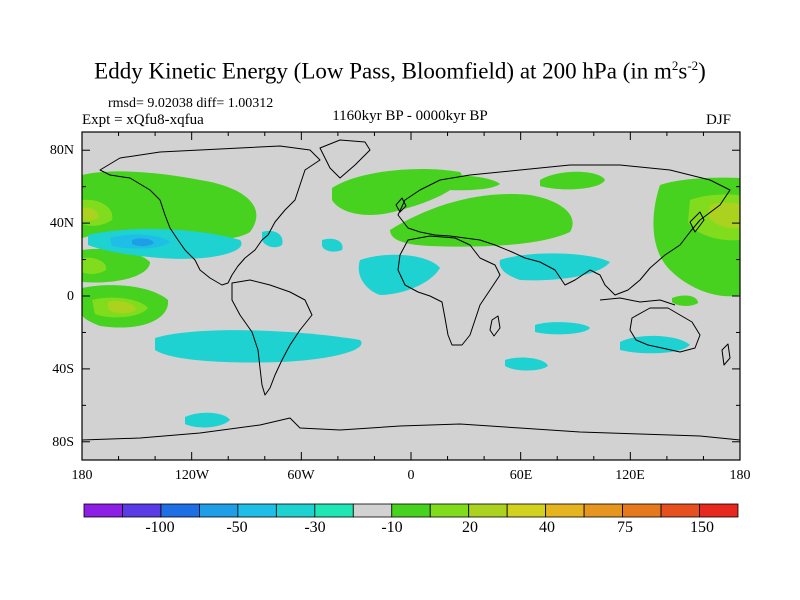 The width and height of the screenshot is (800, 600). I want to click on colorbar-label: 20, so click(470, 527).